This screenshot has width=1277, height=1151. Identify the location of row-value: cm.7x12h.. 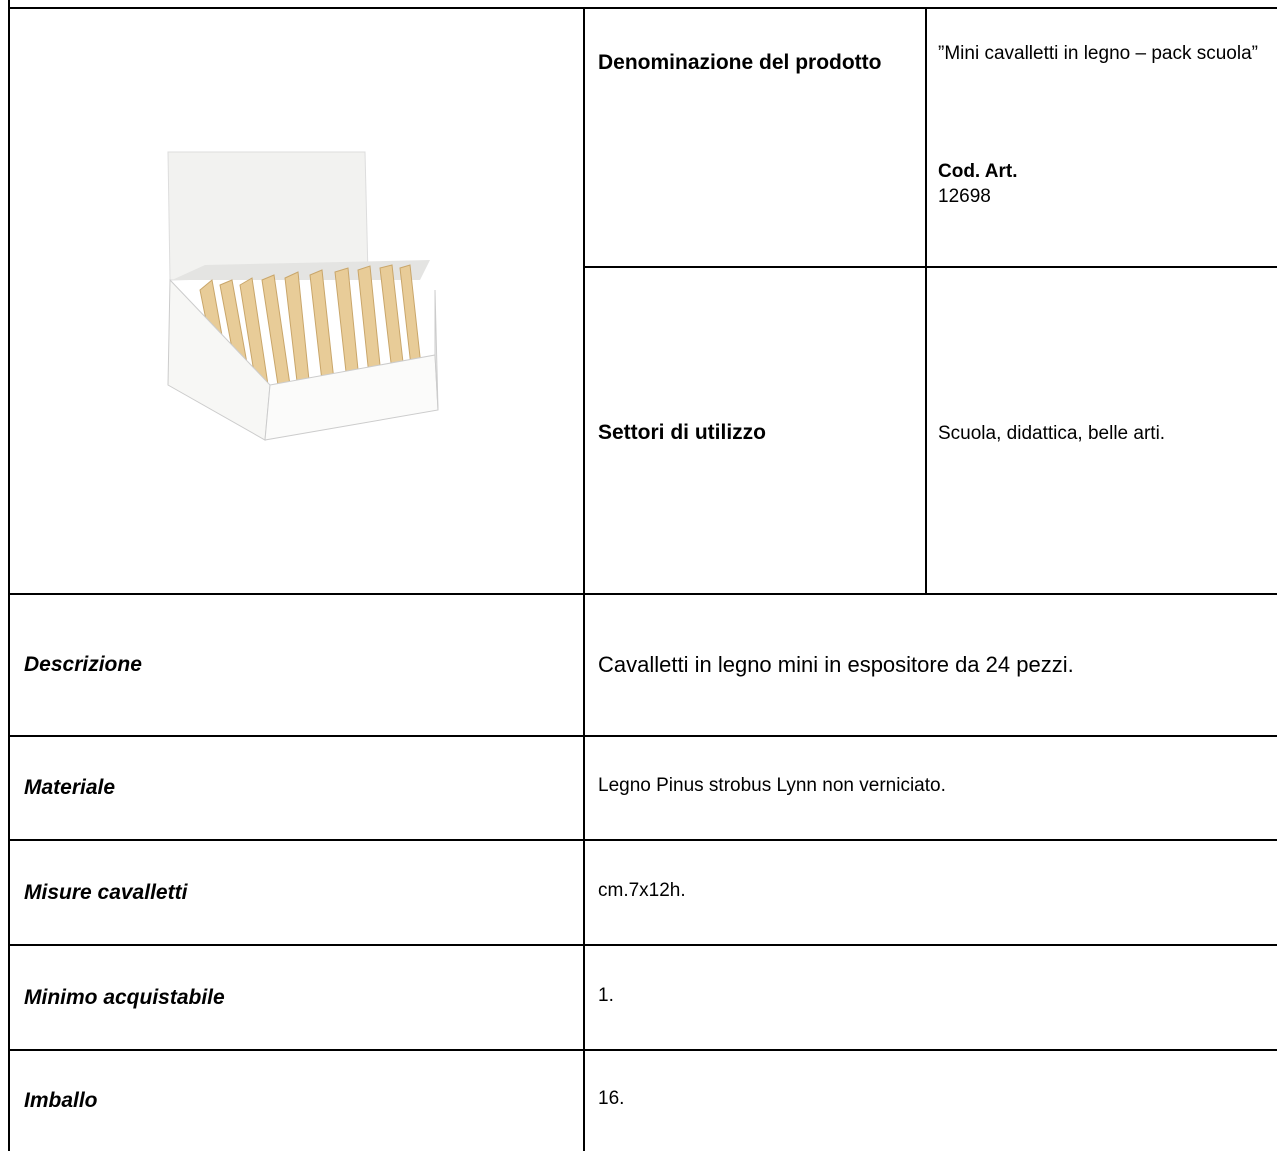
(642, 890).